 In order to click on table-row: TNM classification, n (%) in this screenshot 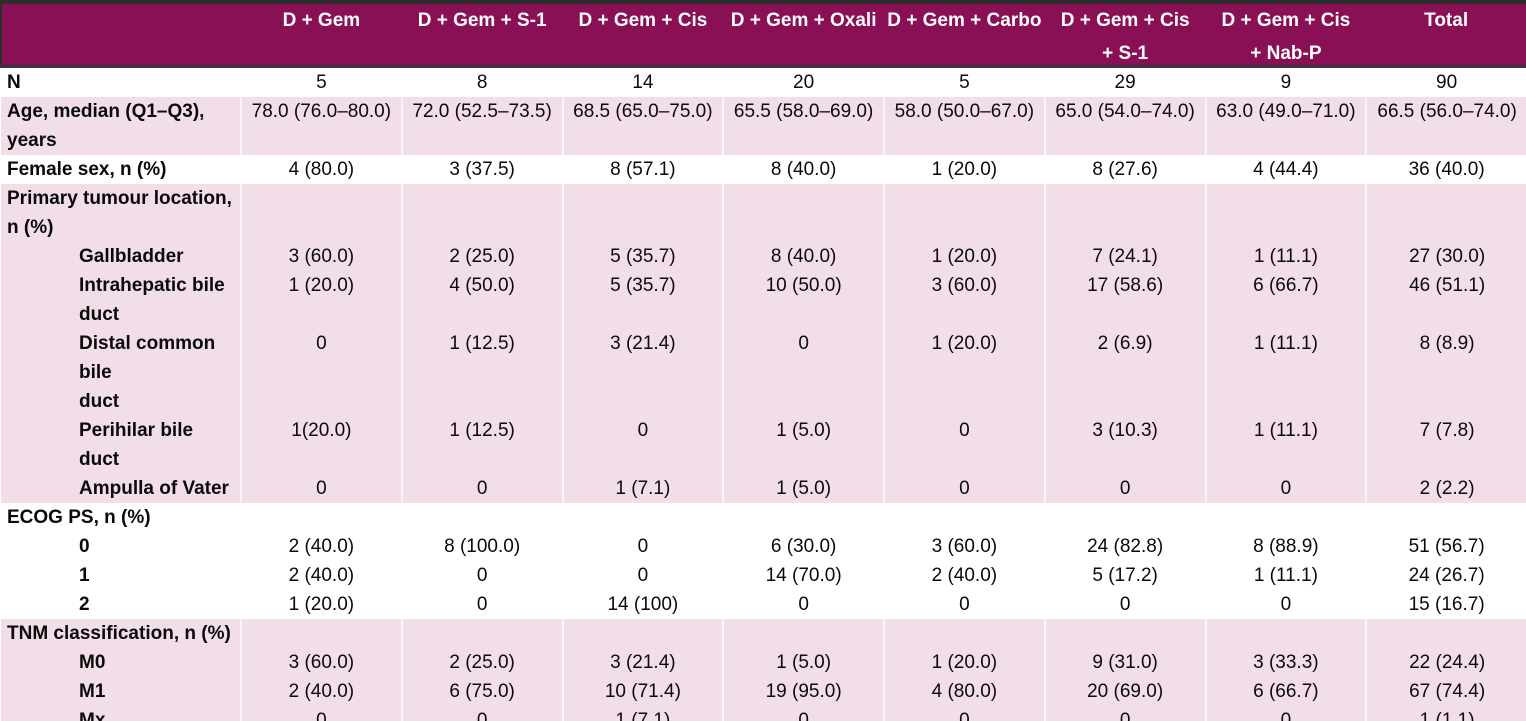, I will do `click(763, 633)`.